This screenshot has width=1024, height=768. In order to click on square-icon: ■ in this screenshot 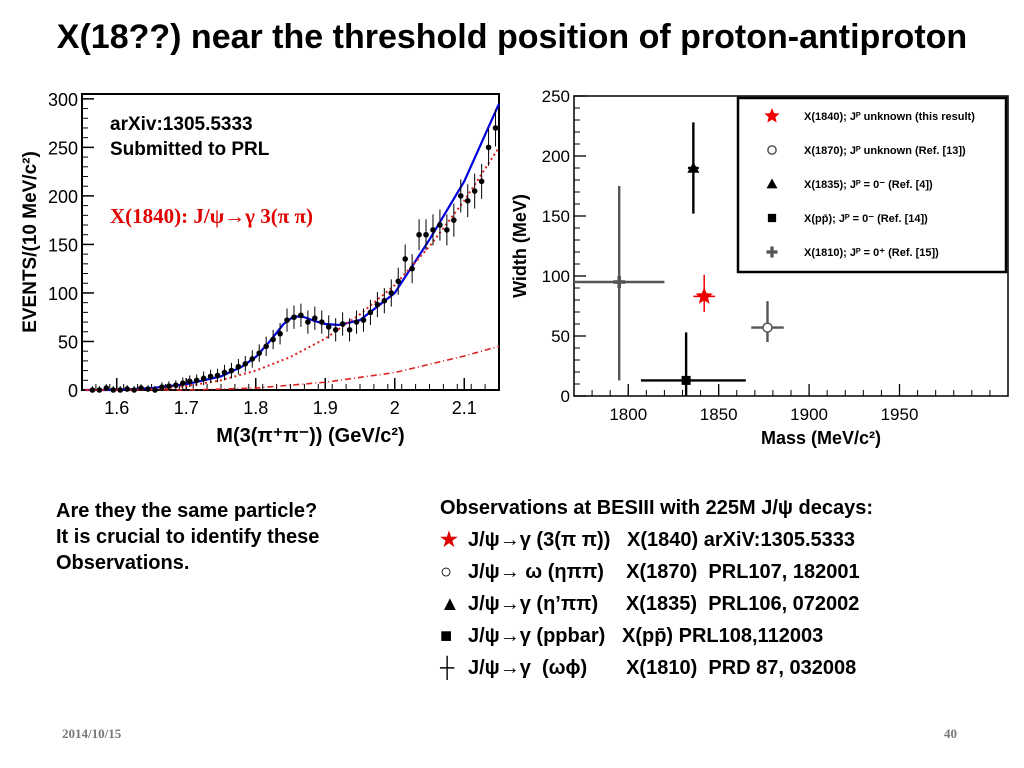, I will do `click(446, 636)`.